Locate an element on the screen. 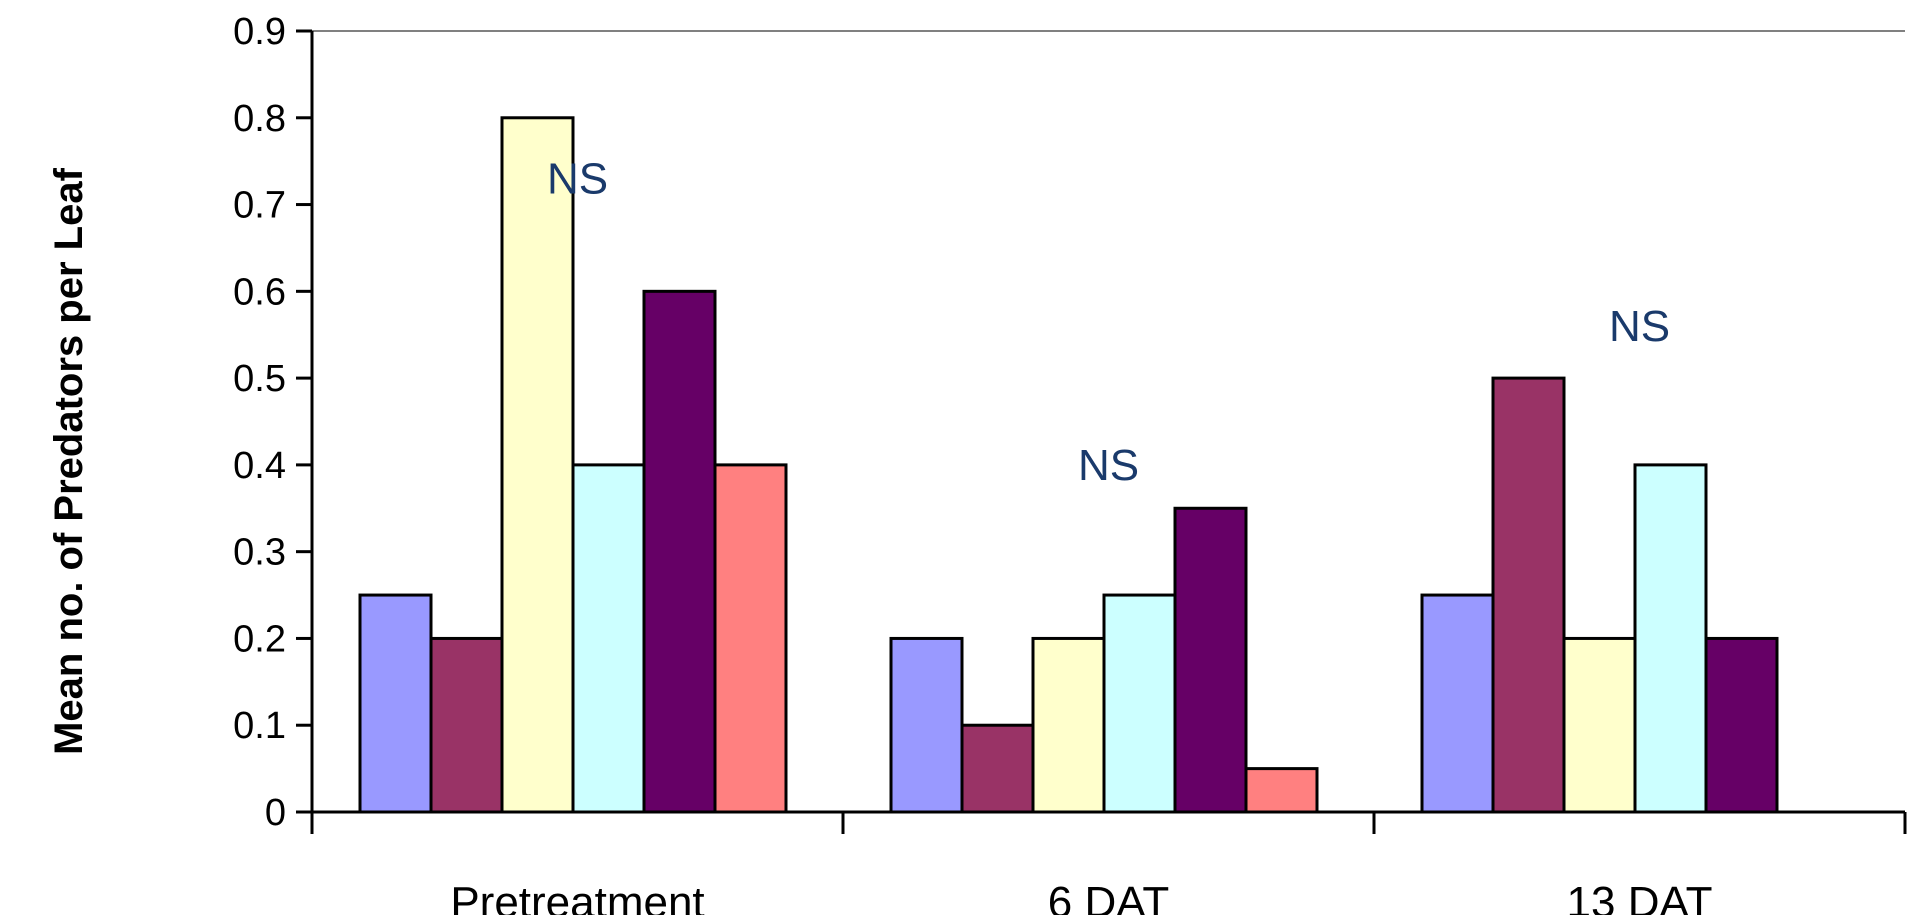 This screenshot has height=915, width=1910. y-tick-label: 0.4 is located at coordinates (259, 466).